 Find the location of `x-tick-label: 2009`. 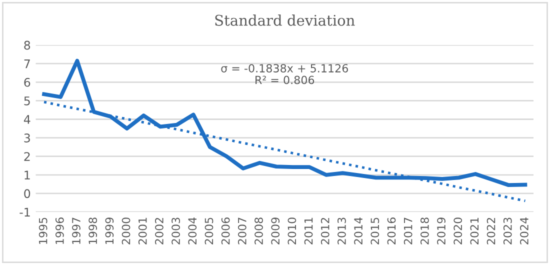

x-tick-label: 2009 is located at coordinates (275, 231).